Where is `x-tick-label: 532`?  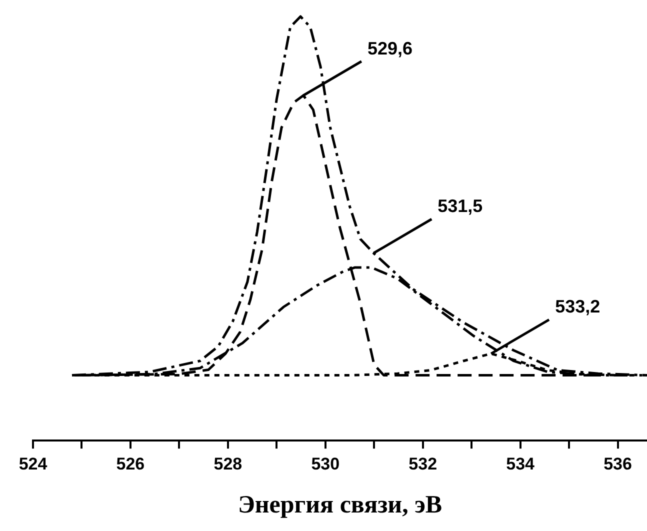
x-tick-label: 532 is located at coordinates (423, 464).